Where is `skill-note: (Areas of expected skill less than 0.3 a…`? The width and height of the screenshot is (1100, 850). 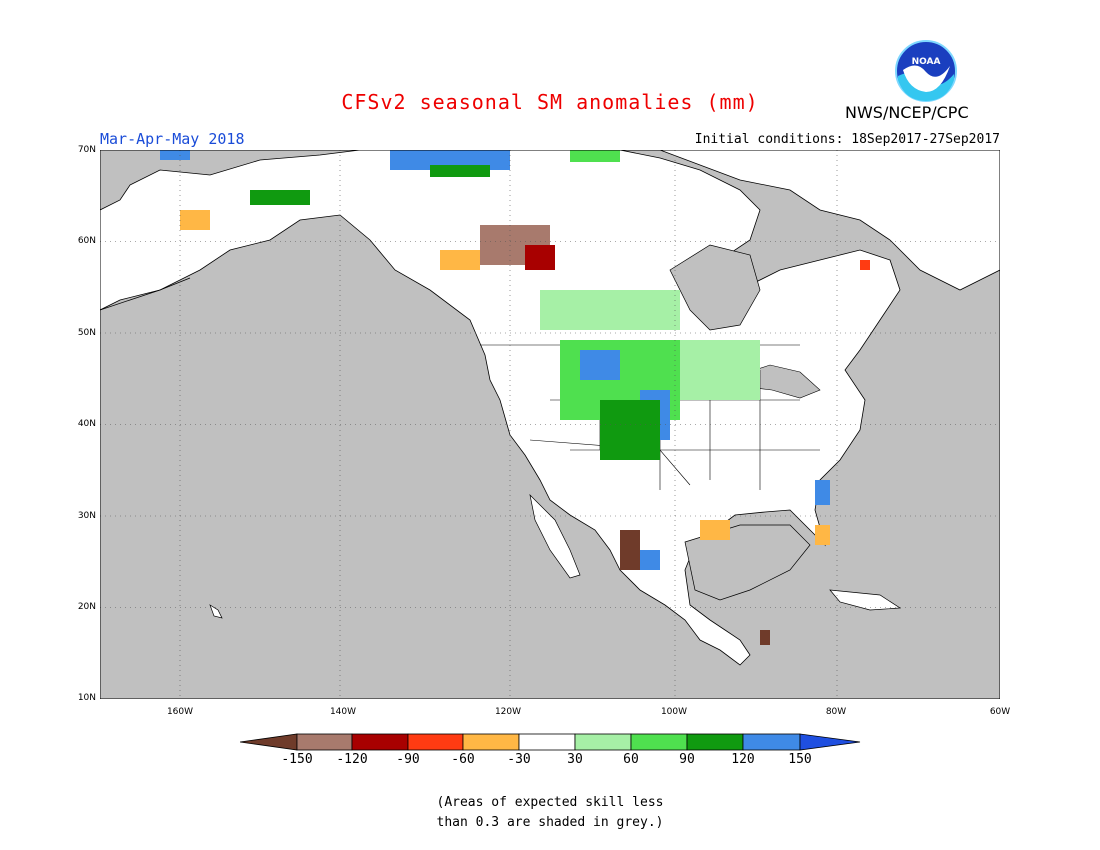
skill-note: (Areas of expected skill less than 0.3 a… is located at coordinates (550, 813).